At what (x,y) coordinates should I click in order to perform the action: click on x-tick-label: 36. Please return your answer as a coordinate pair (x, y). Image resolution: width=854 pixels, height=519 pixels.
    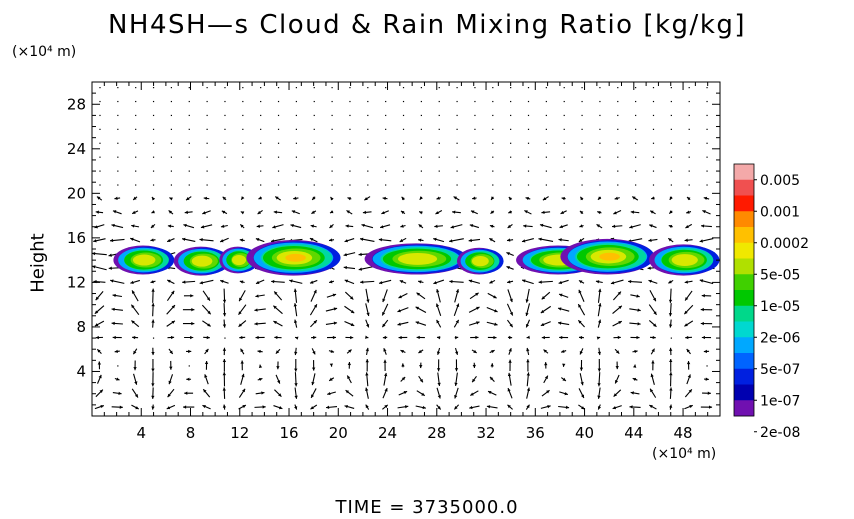
    Looking at the image, I should click on (535, 433).